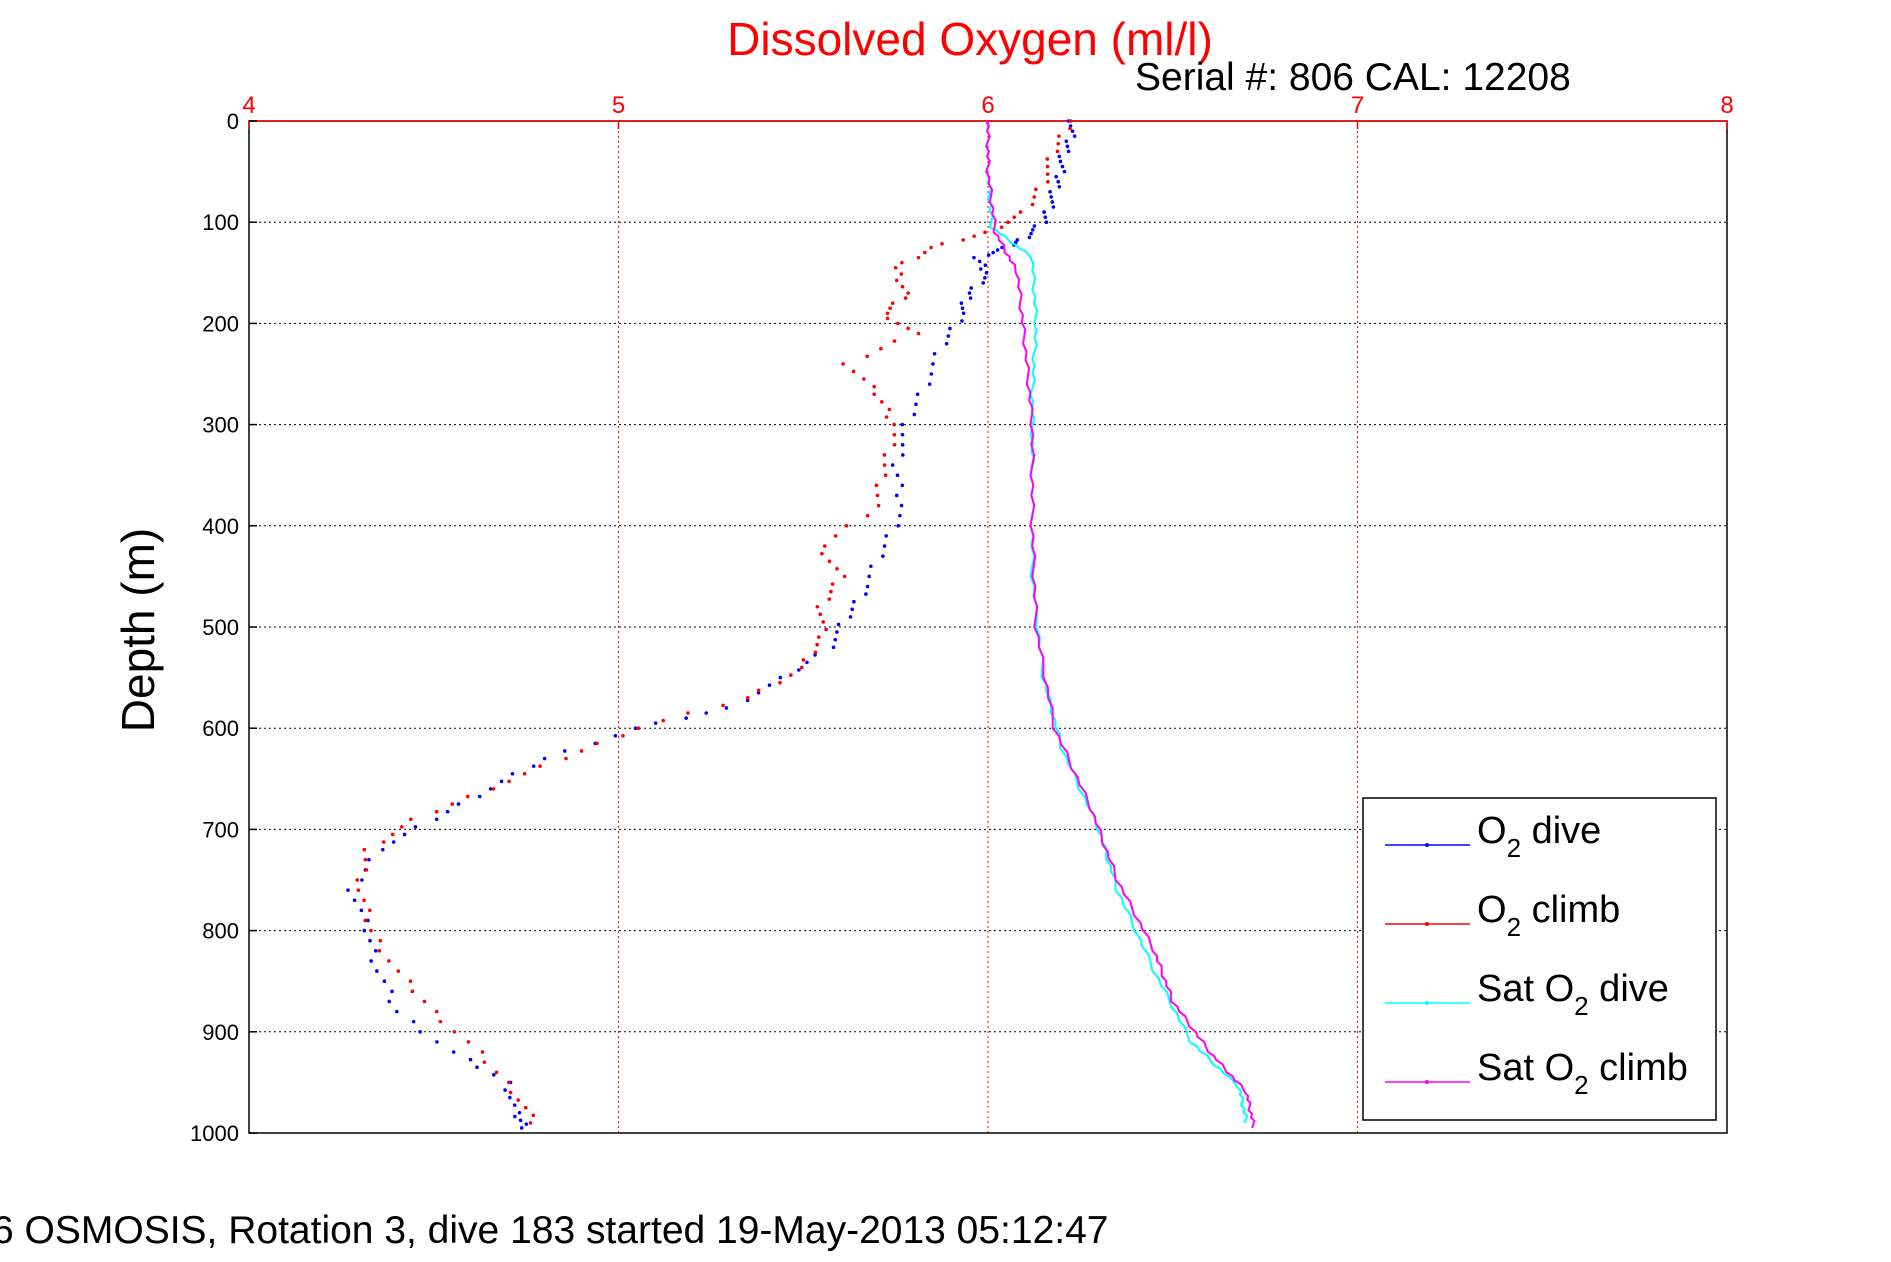 This screenshot has height=1262, width=1891. Describe the element at coordinates (220, 425) in the screenshot. I see `y-tick-label: 300` at that location.